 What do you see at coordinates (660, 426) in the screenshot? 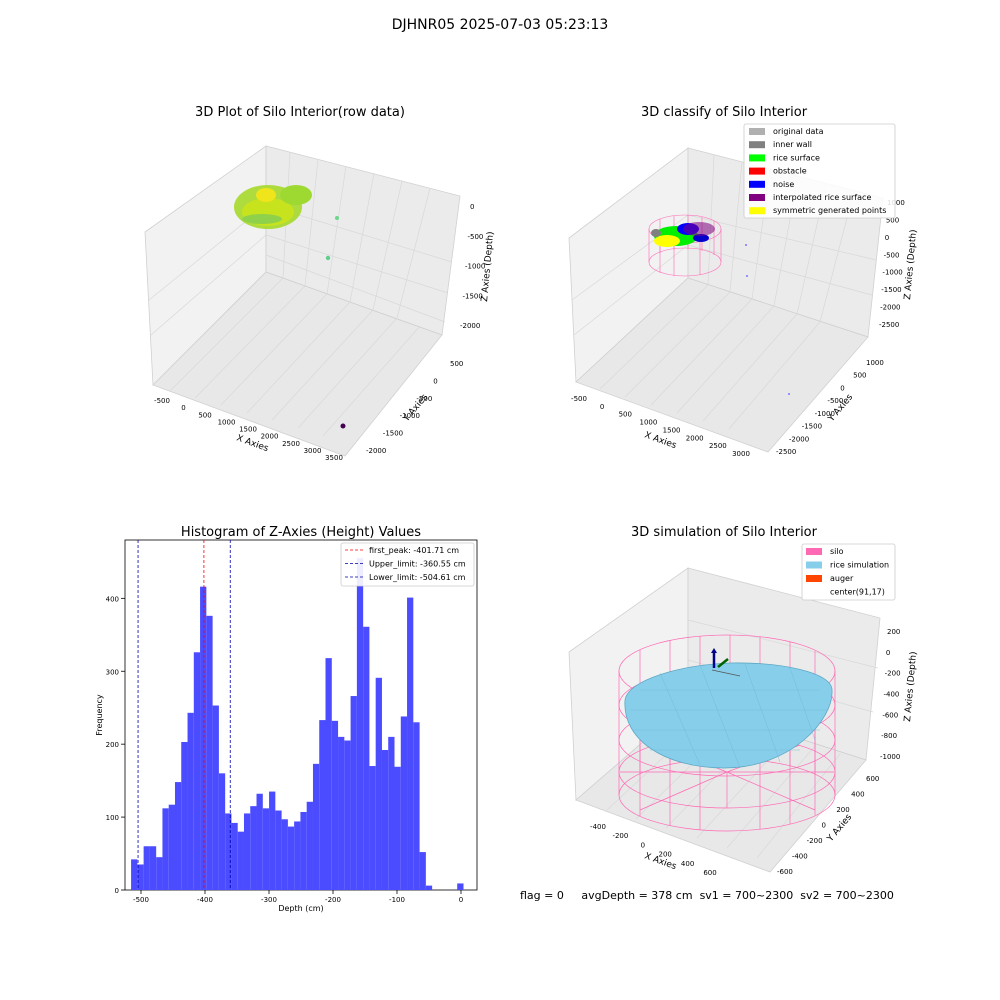
I see `x-tick-labels: -500 0 500 1000 1500 2000 2500 3000` at bounding box center [660, 426].